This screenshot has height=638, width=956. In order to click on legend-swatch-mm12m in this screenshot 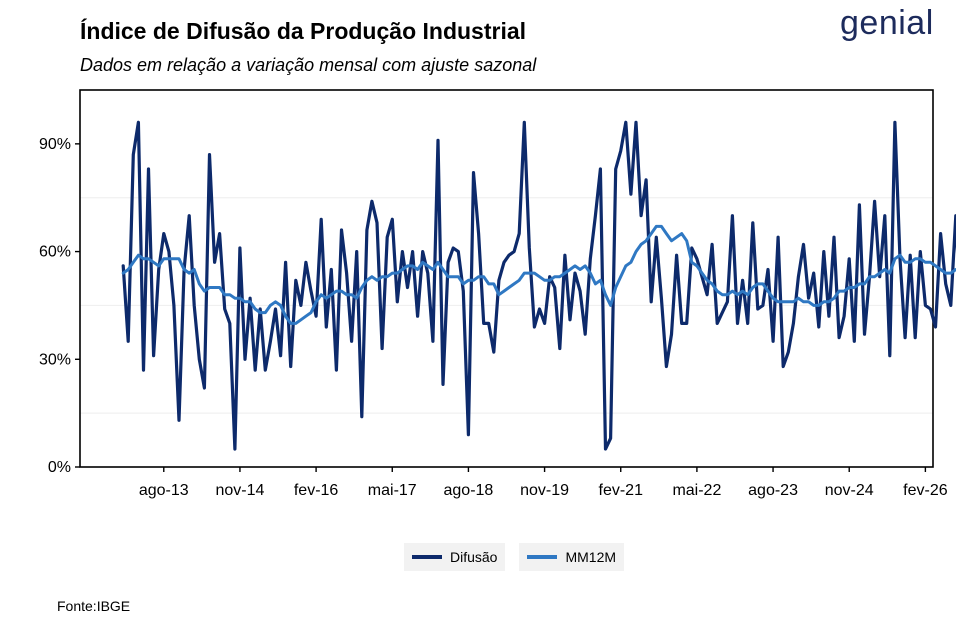, I will do `click(542, 557)`.